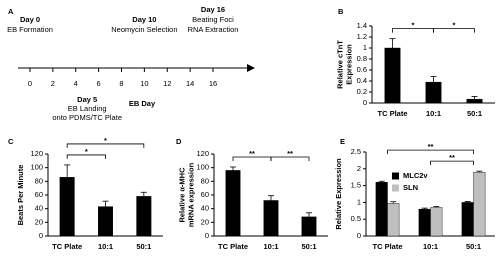 The image size is (500, 259). I want to click on y-tick-label: 2.5, so click(356, 151).